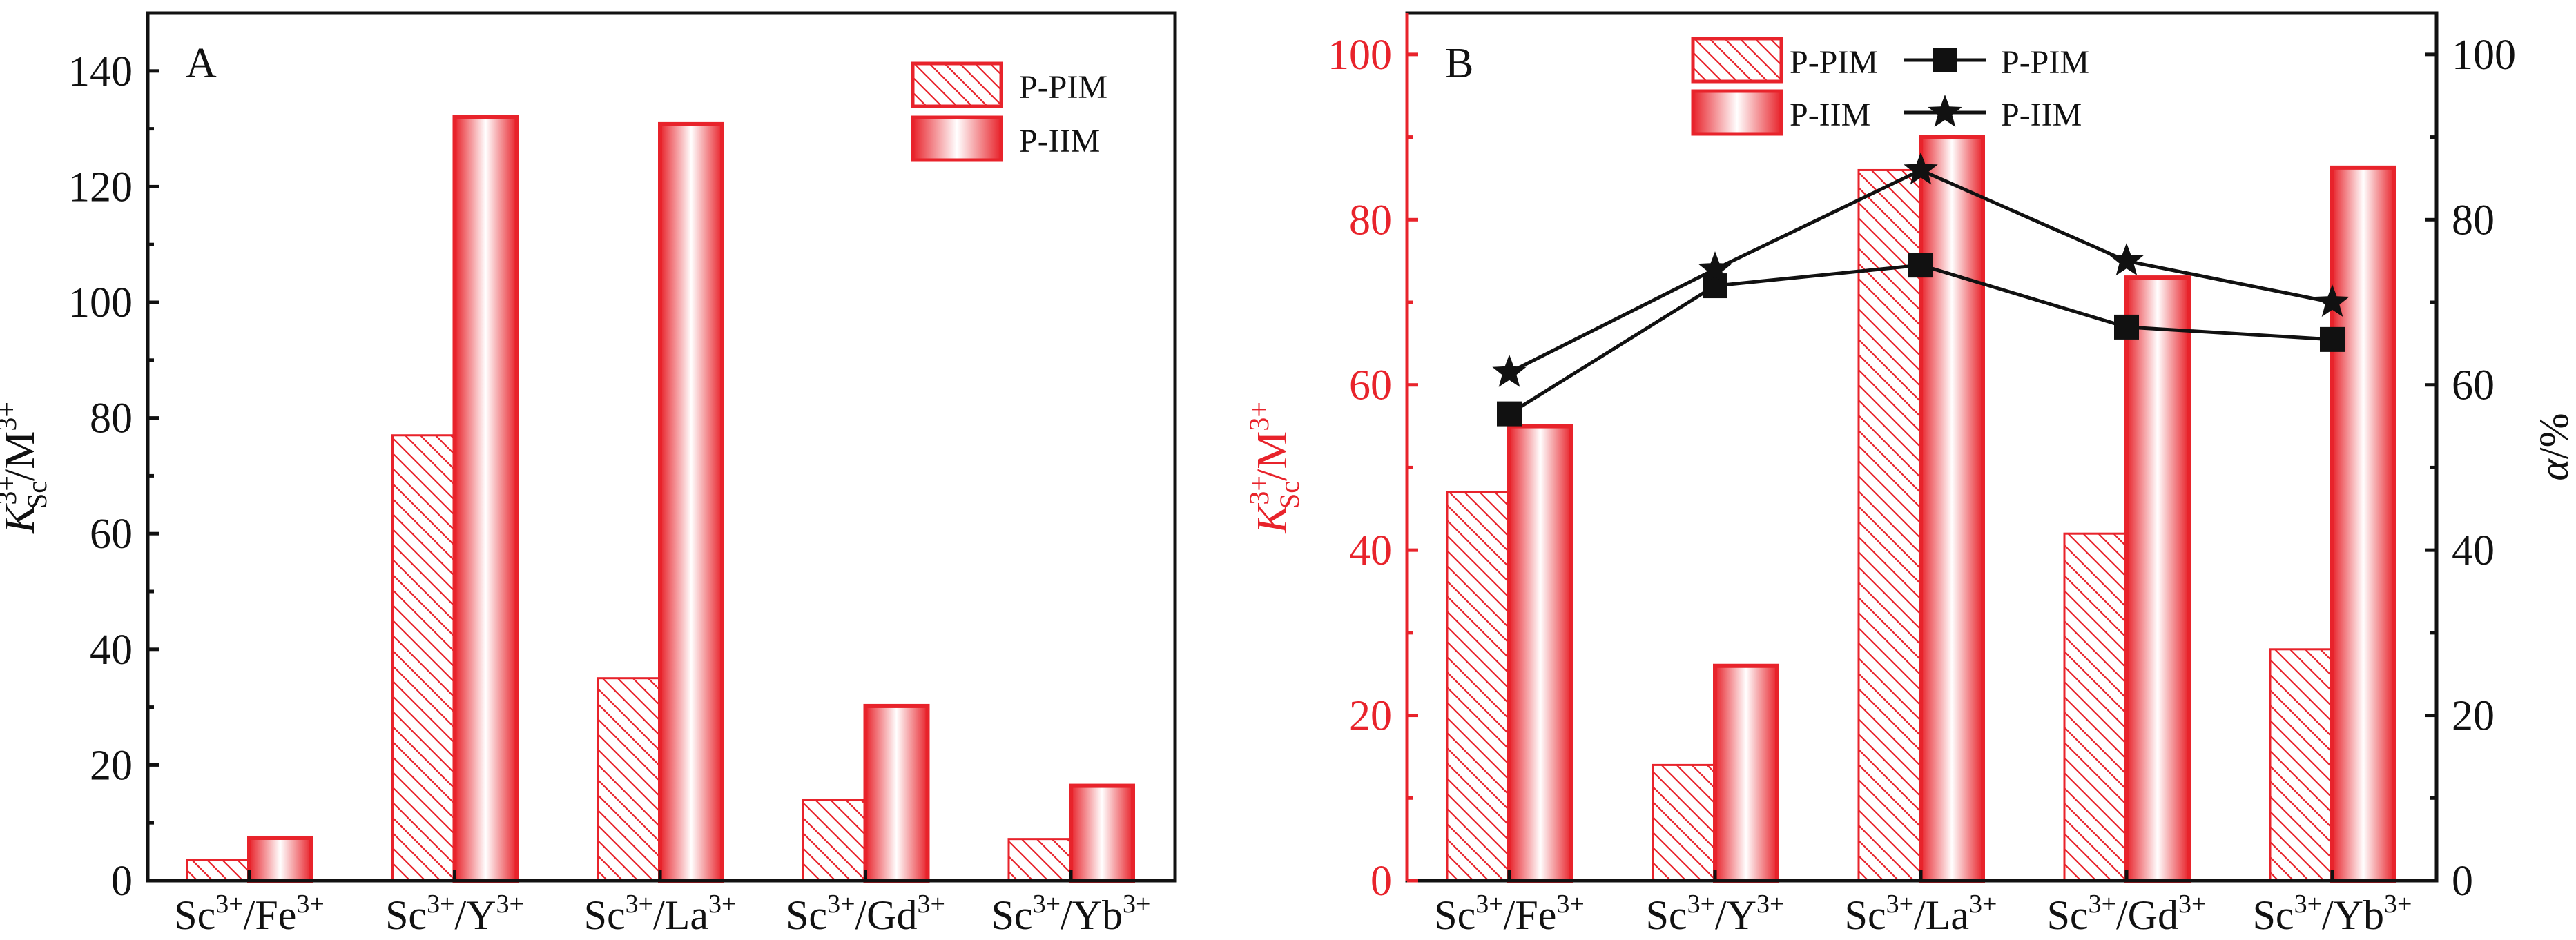 Image resolution: width=2576 pixels, height=940 pixels. I want to click on x-tick-label: Sc3+/Gd3+, so click(866, 914).